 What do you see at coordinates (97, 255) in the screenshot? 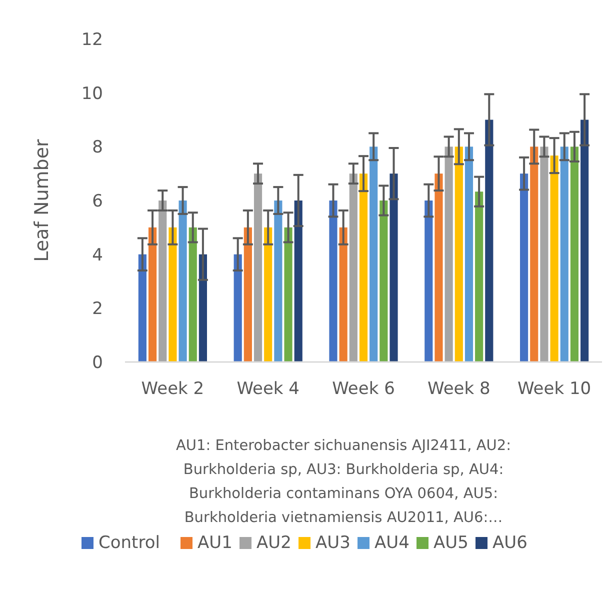
I see `y-tick-label: 4` at bounding box center [97, 255].